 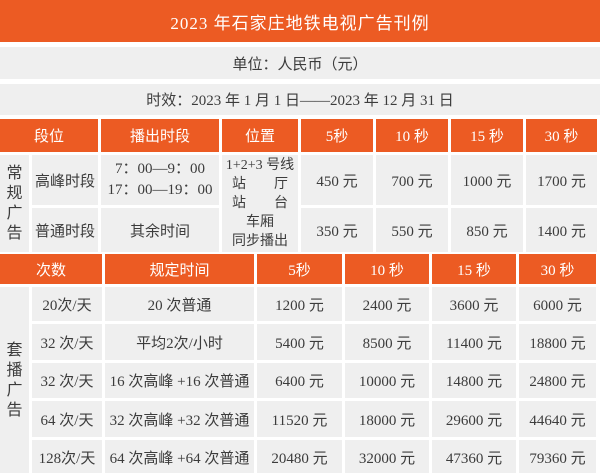 What do you see at coordinates (557, 304) in the screenshot?
I see `cell-price: 6000 元` at bounding box center [557, 304].